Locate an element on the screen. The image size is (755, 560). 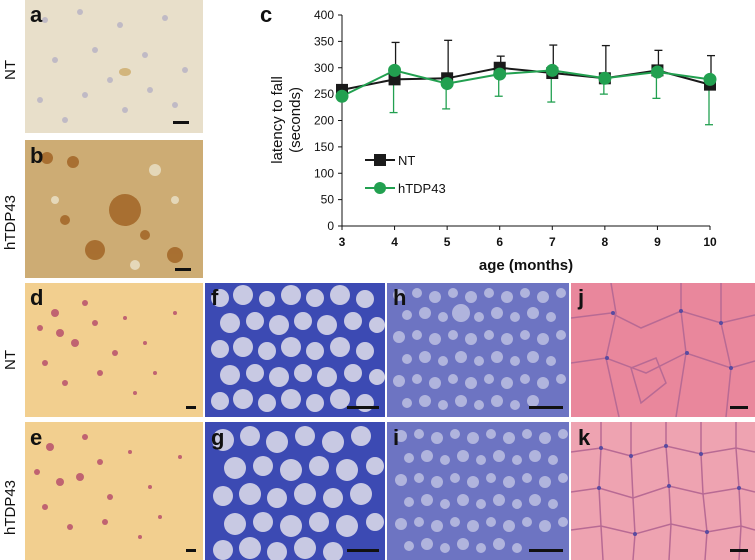
x-tick-label: 9 is located at coordinates (657, 242).